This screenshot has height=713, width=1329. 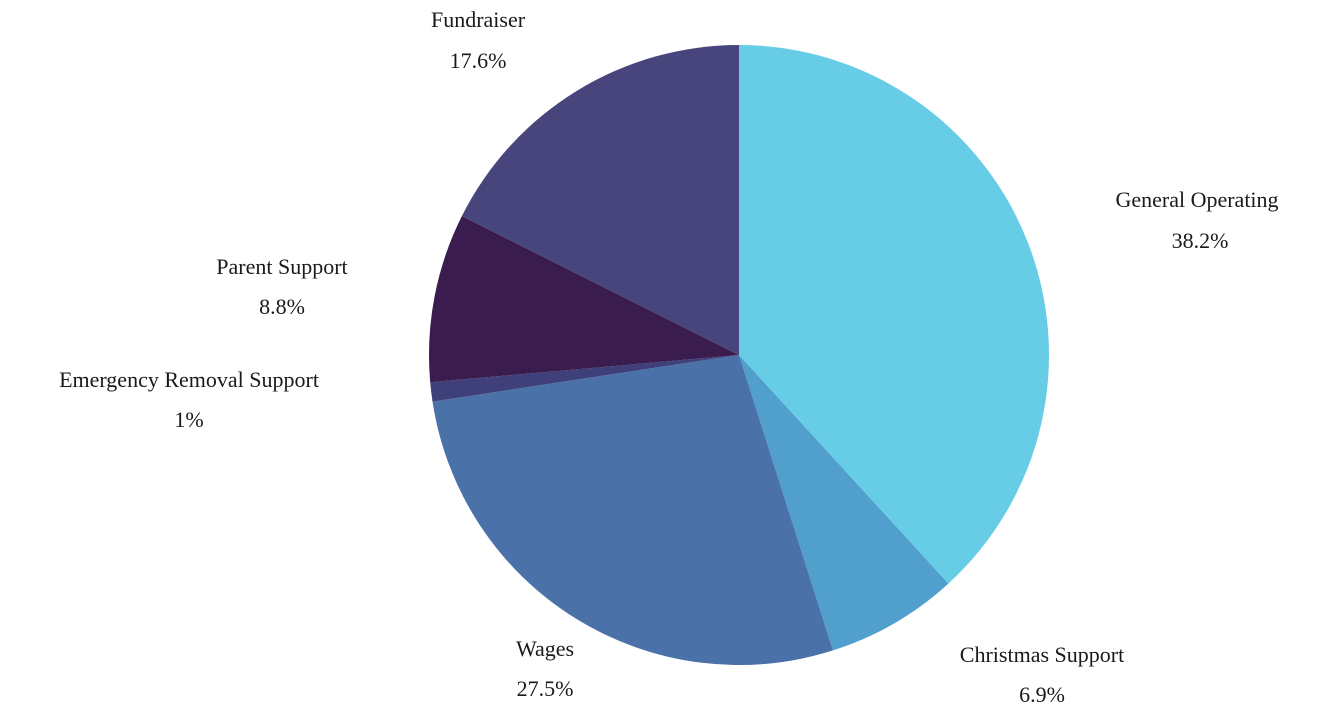 I want to click on slice-label: General Operating, so click(x=1196, y=199).